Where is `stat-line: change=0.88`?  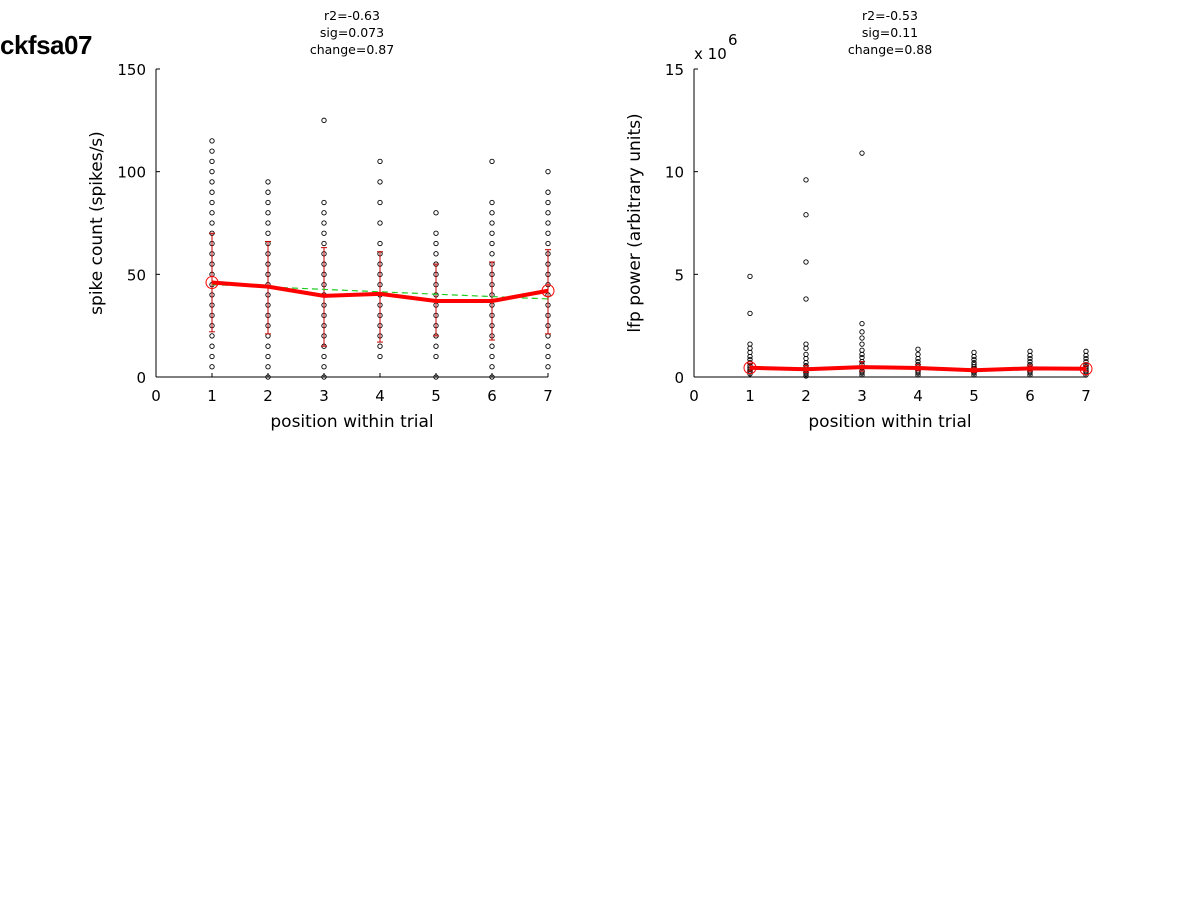
stat-line: change=0.88 is located at coordinates (890, 49).